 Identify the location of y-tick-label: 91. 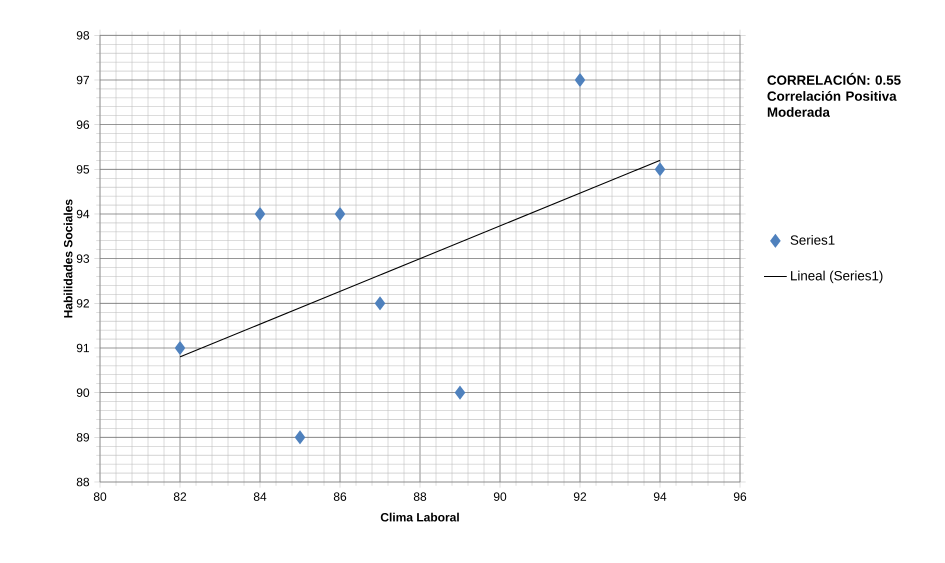
(83, 348).